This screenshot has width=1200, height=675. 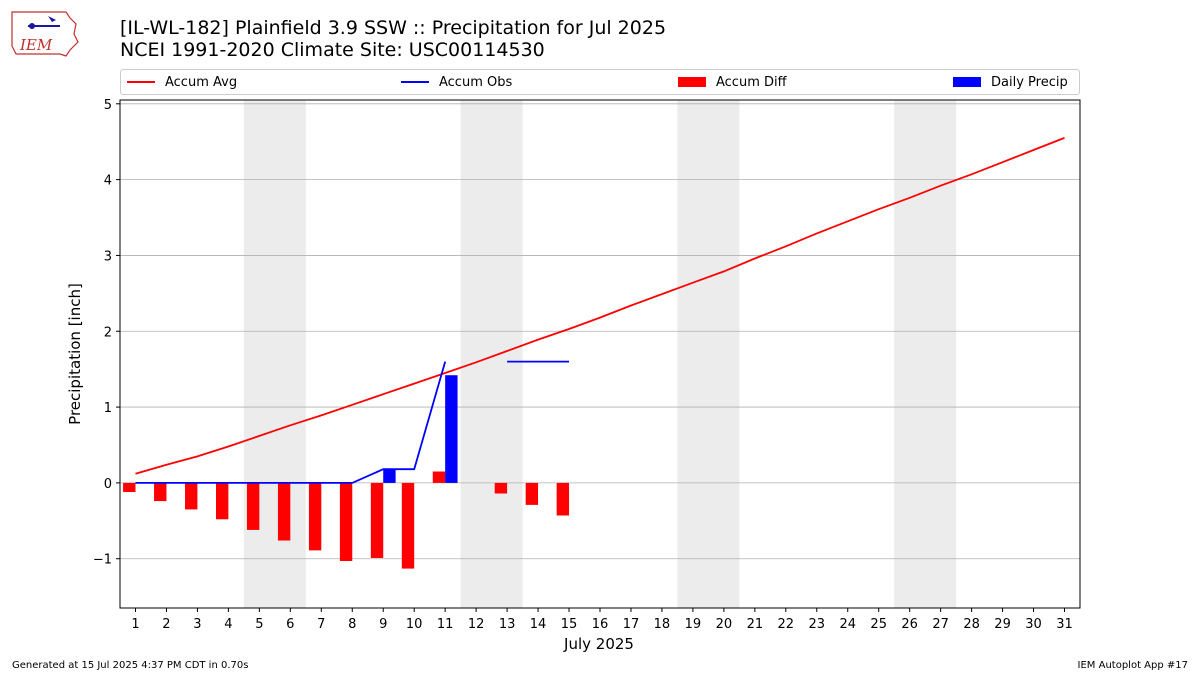 I want to click on x-tick-label: 23, so click(x=817, y=624).